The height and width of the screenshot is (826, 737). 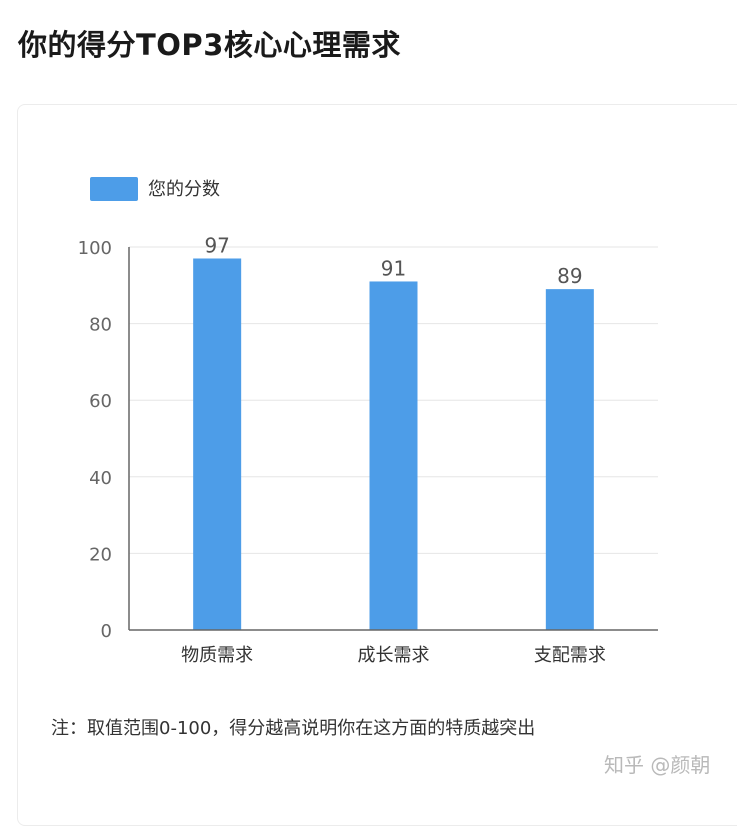 I want to click on x-tick-label: 成长需求, so click(x=394, y=655).